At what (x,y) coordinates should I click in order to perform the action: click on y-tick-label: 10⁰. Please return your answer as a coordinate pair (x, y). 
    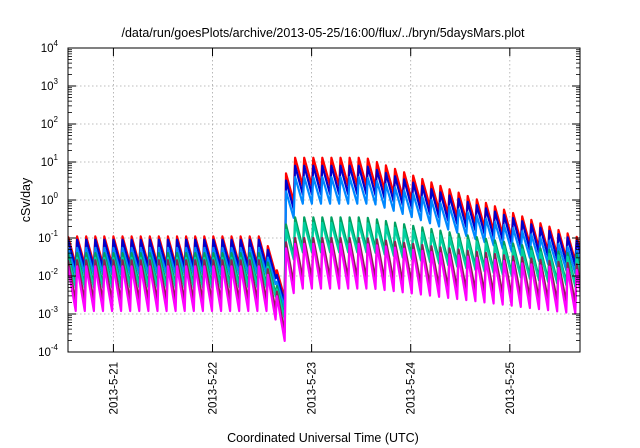
    Looking at the image, I should click on (50, 199).